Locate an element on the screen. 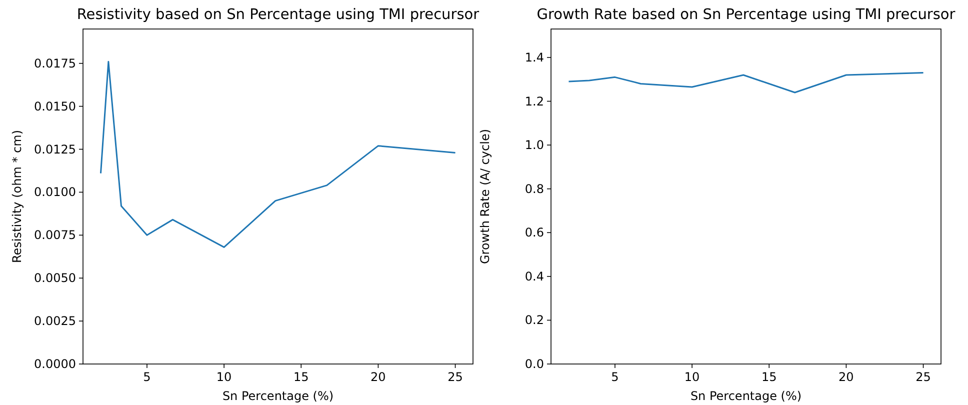  y-tick-label: 0.0 is located at coordinates (534, 364).